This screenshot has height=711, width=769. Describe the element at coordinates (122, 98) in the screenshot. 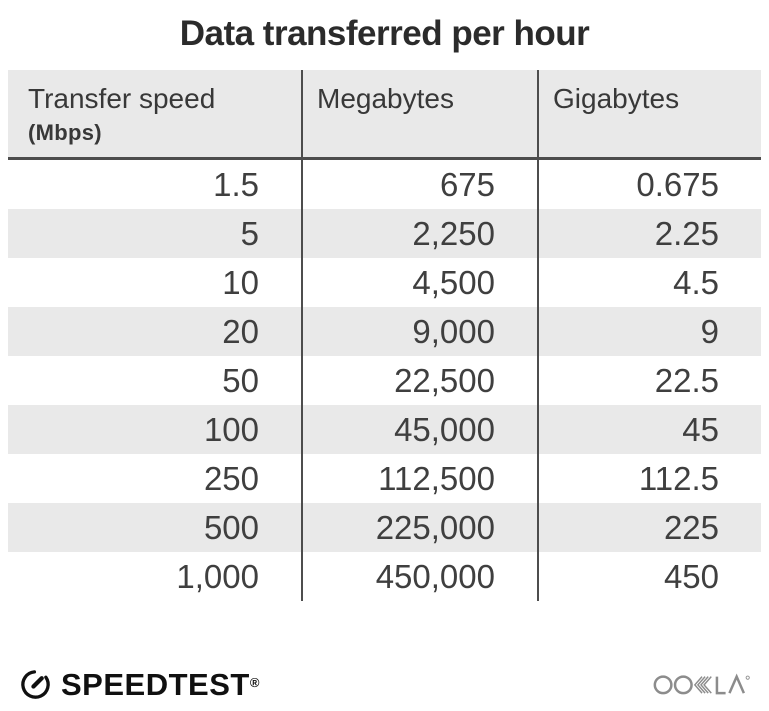

I see `column-header-label: Transfer speed` at that location.